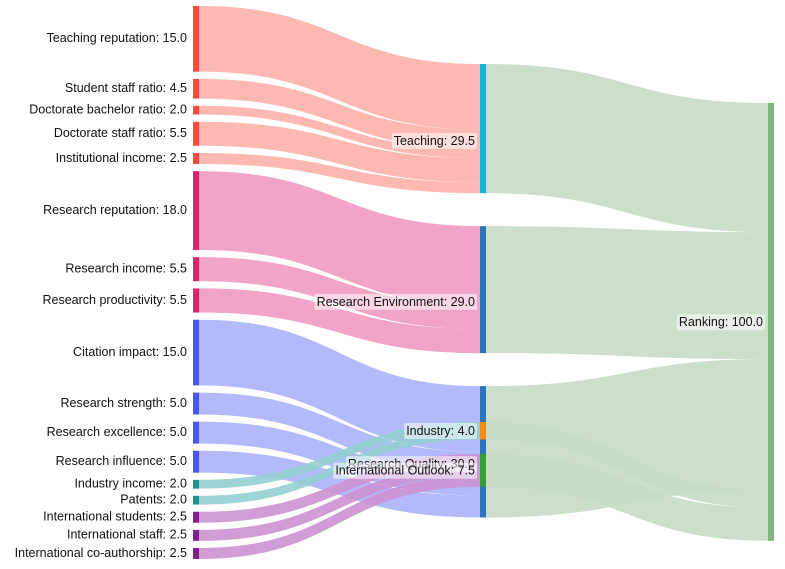 The image size is (785, 569). I want to click on node-citation_impact, so click(196, 352).